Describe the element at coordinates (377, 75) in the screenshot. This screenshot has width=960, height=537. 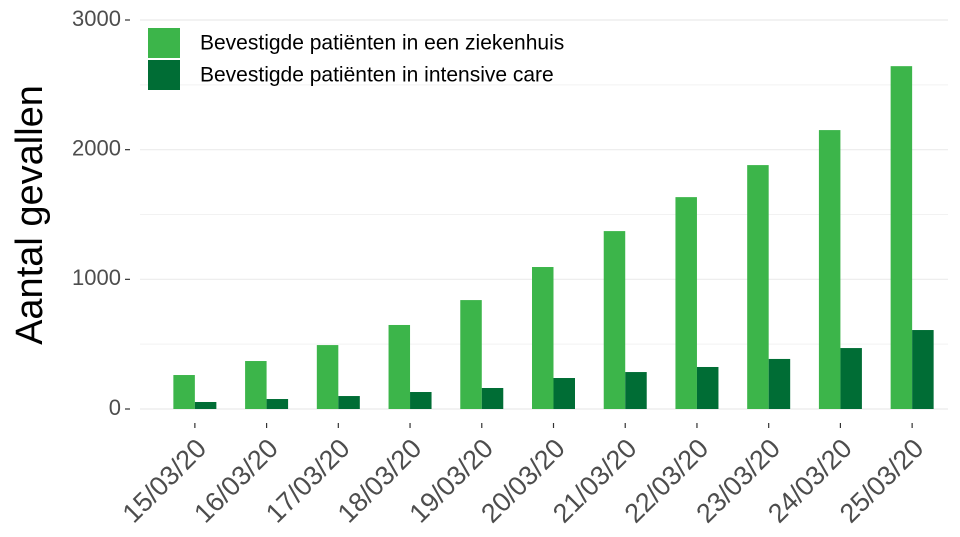
I see `legend-label: Bevestigde patiënten in intensive care` at that location.